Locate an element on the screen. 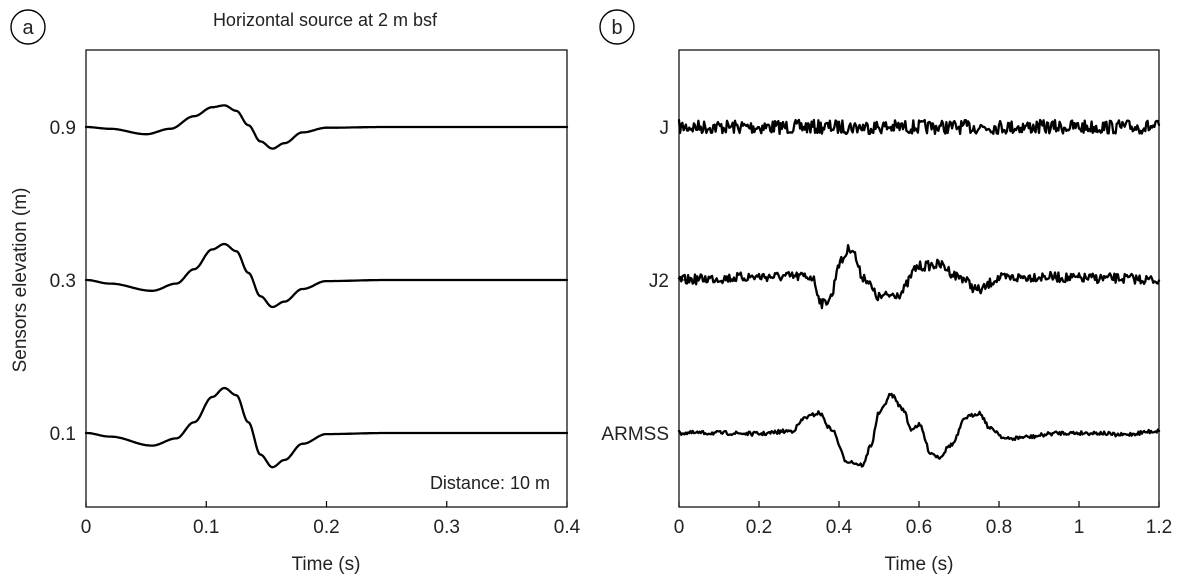 The height and width of the screenshot is (583, 1187). panel-b-x-tick-label: 0.4 is located at coordinates (839, 527).